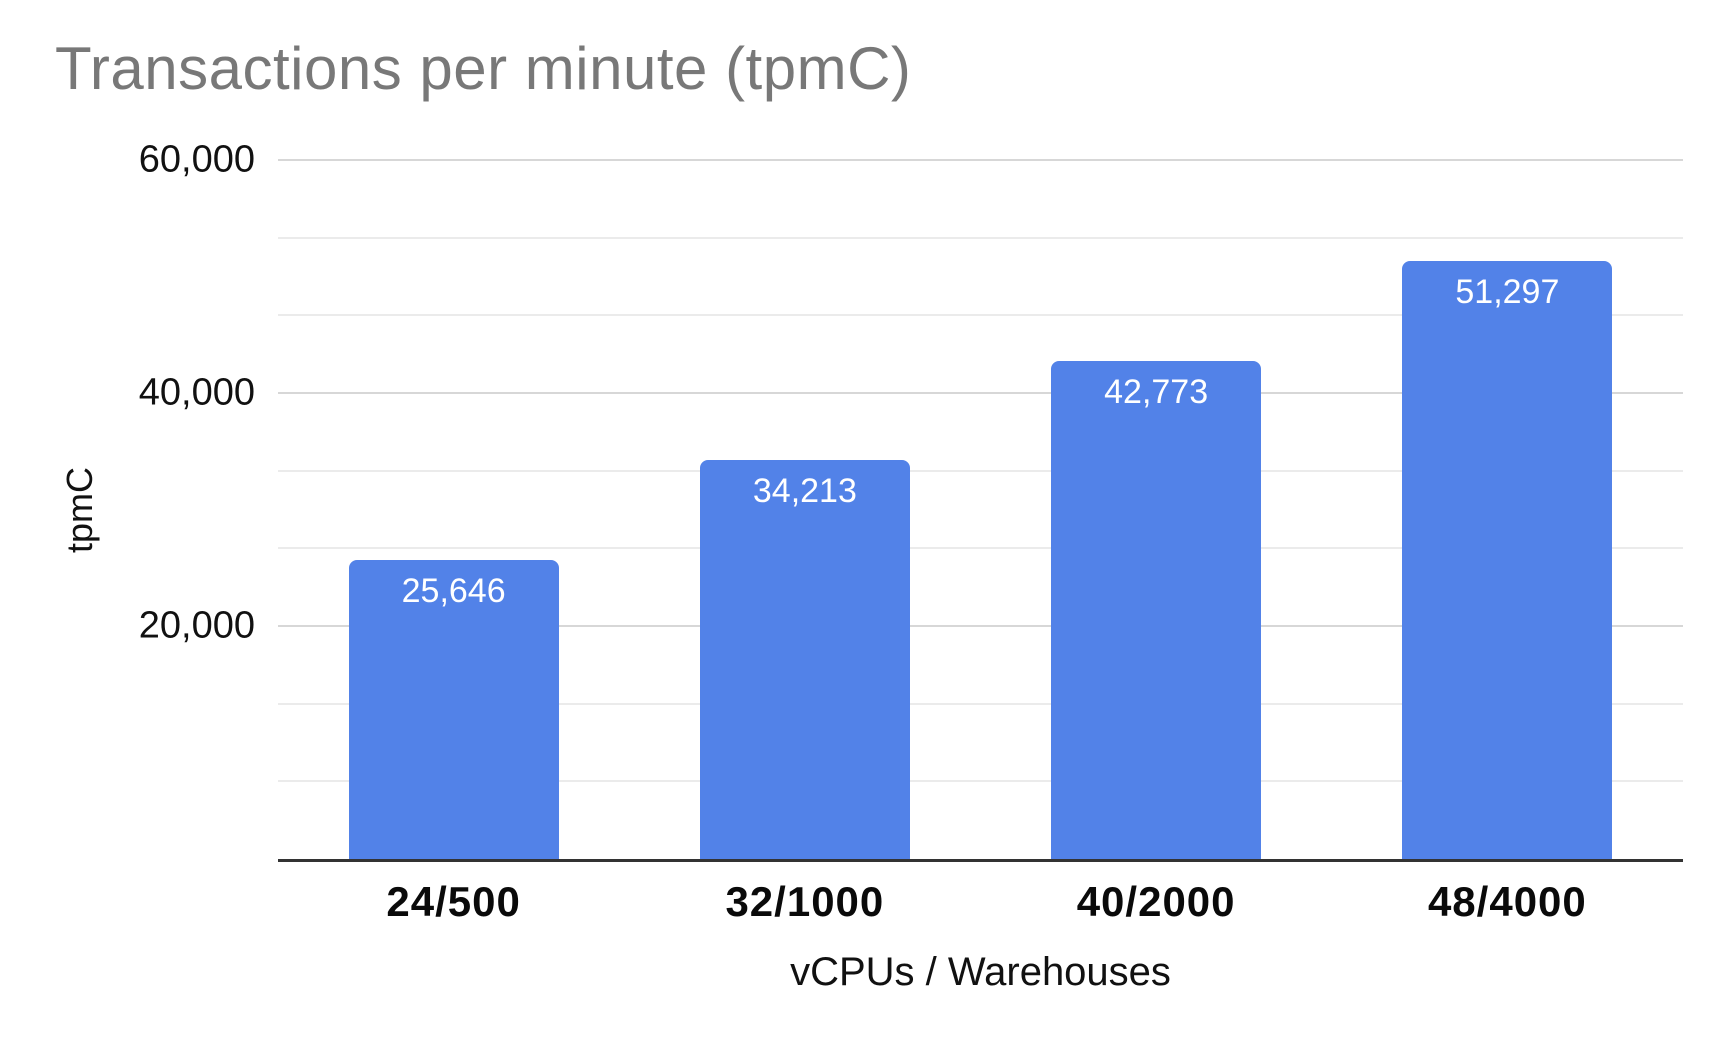 This screenshot has height=1064, width=1728. What do you see at coordinates (1507, 292) in the screenshot?
I see `bar-value-label: 51,297` at bounding box center [1507, 292].